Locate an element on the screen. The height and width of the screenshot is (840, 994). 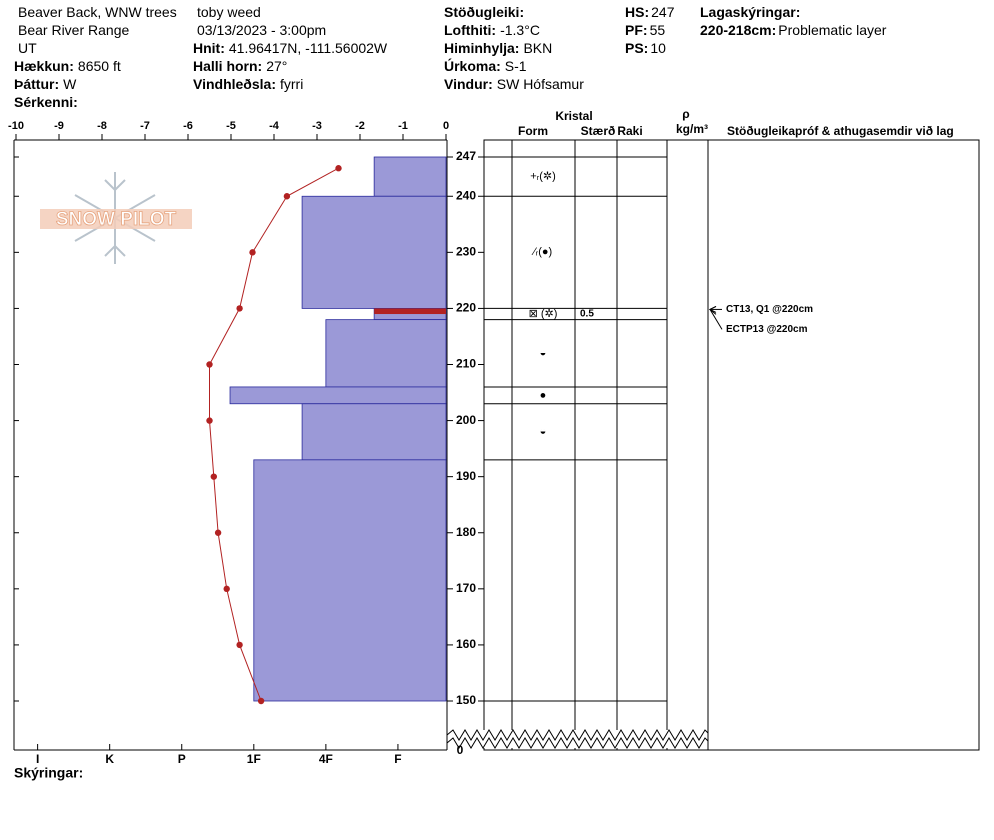
header-field: HS: 247 is located at coordinates (649, 12).